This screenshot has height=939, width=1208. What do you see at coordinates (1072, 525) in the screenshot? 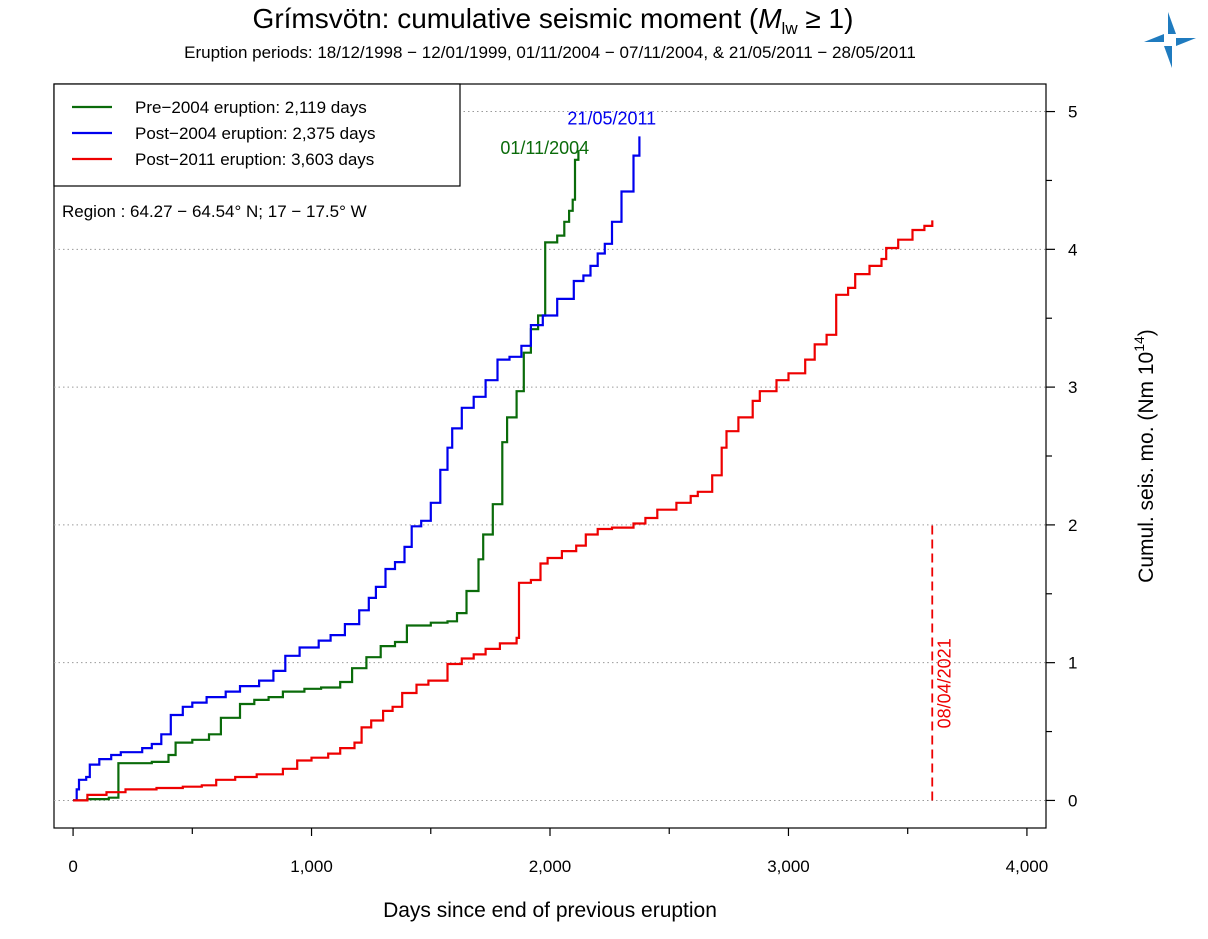
I see `y-tick-label-2: 2` at bounding box center [1072, 525].